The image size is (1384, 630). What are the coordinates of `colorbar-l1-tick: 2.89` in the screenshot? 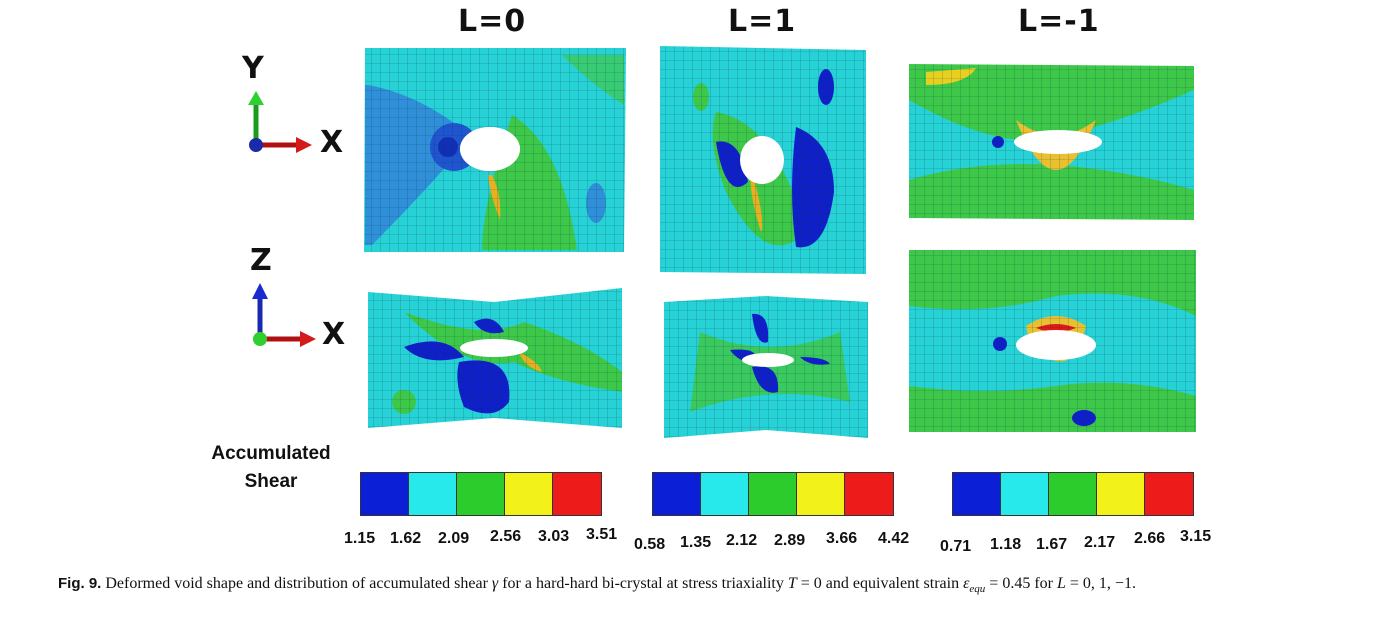 It's located at (790, 540).